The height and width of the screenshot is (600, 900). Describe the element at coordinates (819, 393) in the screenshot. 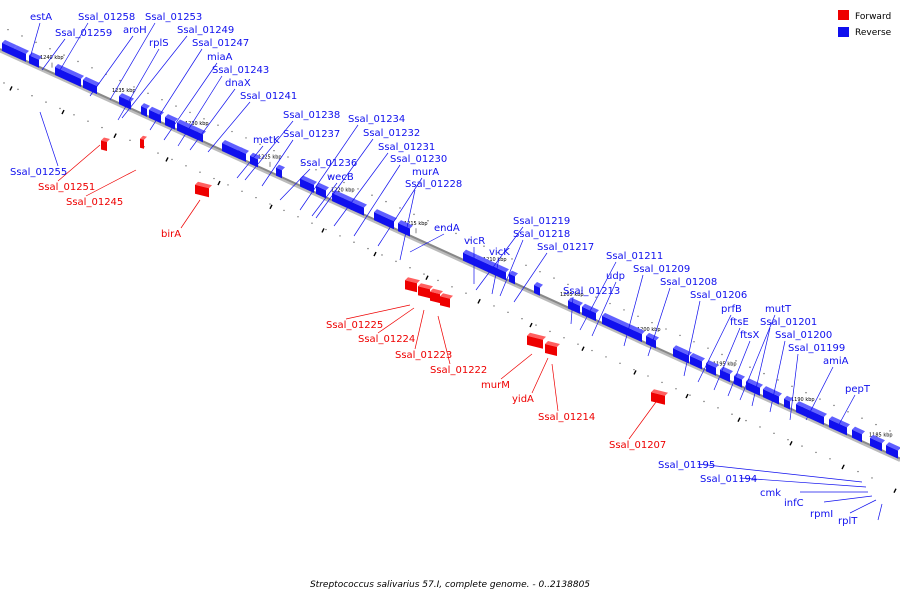

I see `leader-amia` at that location.